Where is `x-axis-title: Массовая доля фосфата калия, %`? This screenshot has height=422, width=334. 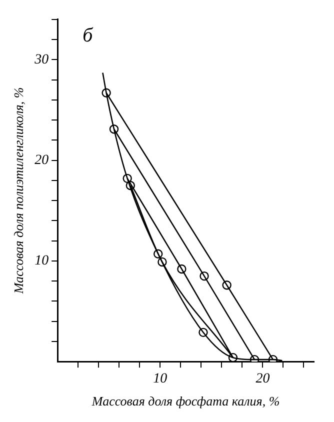
x-axis-title: Массовая доля фосфата калия, % is located at coordinates (185, 401).